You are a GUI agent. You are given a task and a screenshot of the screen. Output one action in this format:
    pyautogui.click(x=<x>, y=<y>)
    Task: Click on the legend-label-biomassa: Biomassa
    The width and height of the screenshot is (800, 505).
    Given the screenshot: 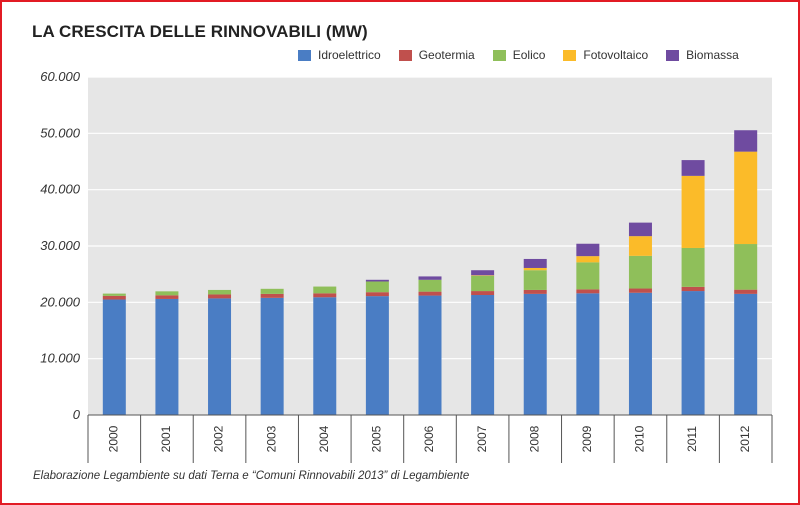 What is the action you would take?
    pyautogui.click(x=712, y=55)
    